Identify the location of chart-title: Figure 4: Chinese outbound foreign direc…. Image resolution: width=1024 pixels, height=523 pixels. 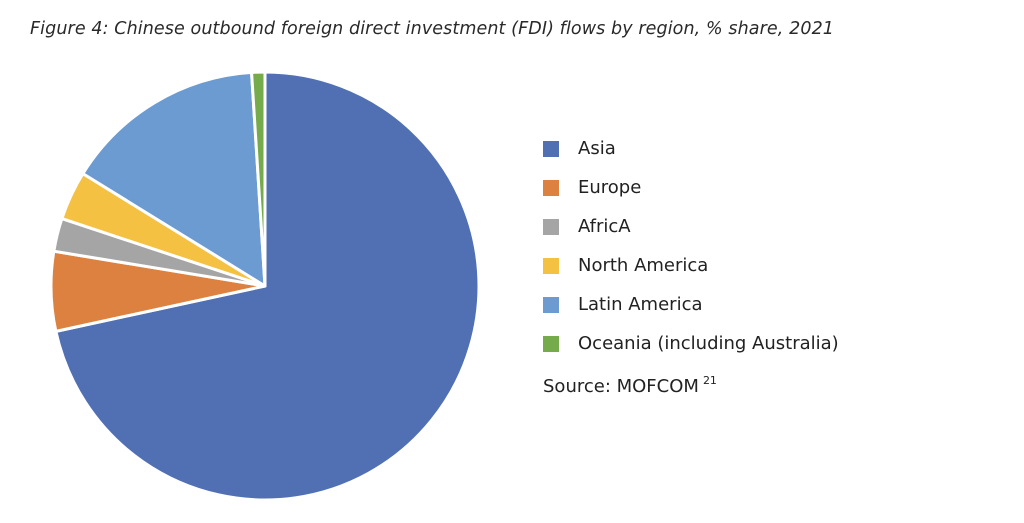
(432, 29).